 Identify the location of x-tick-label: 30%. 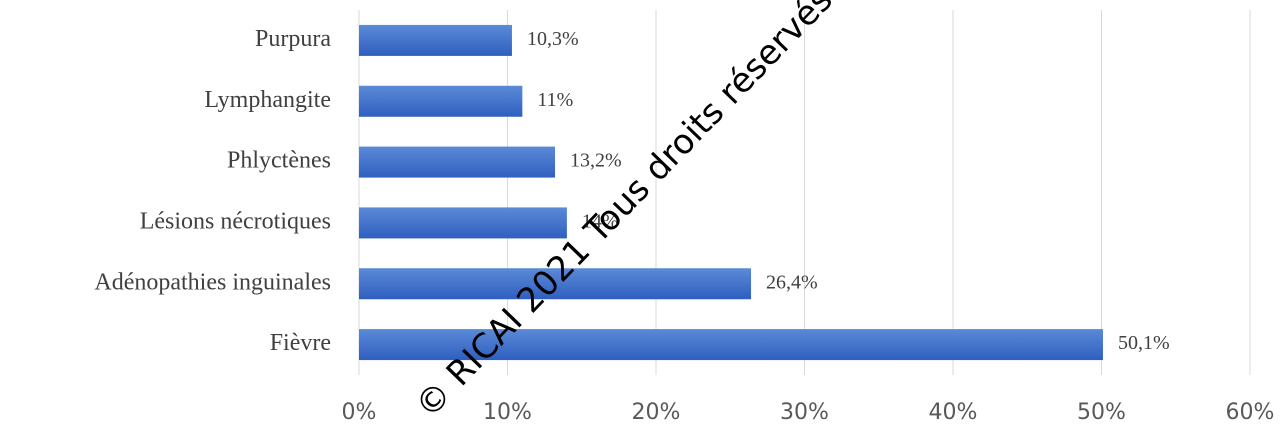
(804, 412).